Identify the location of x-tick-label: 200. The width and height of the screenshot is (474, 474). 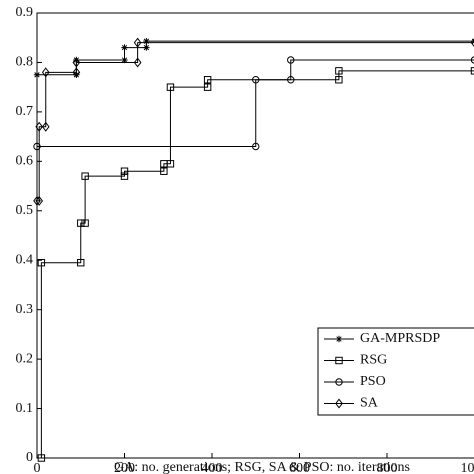
(124, 467).